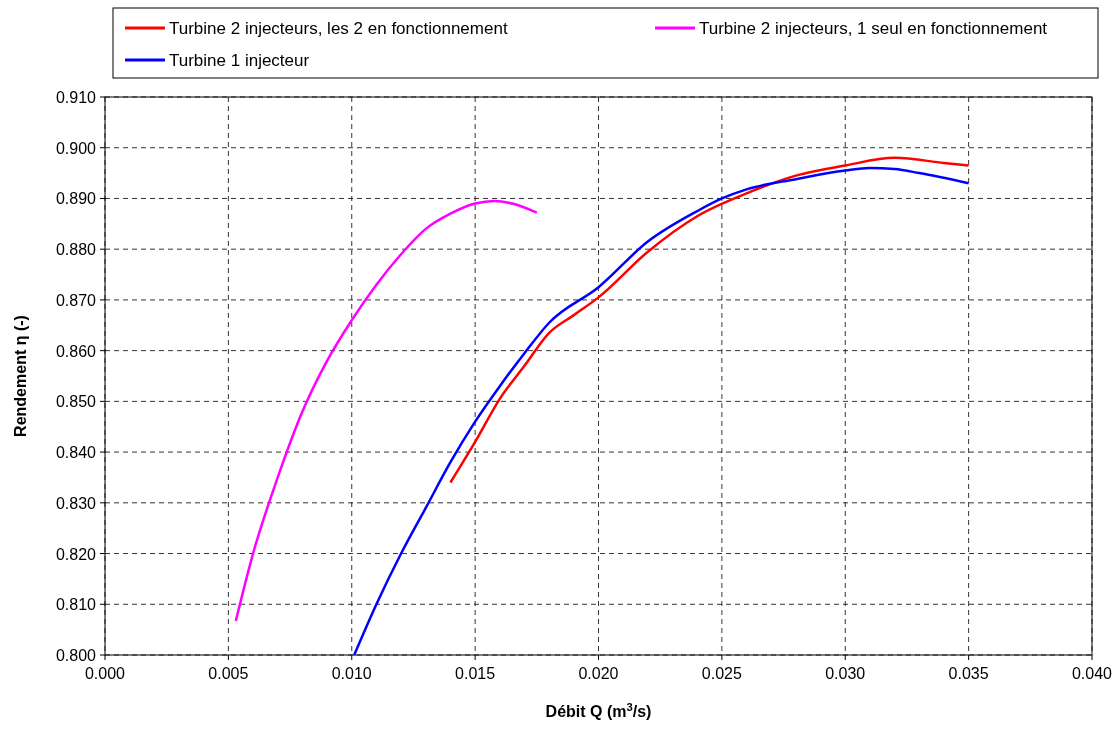  What do you see at coordinates (1092, 673) in the screenshot?
I see `x-tick-label: 0.040` at bounding box center [1092, 673].